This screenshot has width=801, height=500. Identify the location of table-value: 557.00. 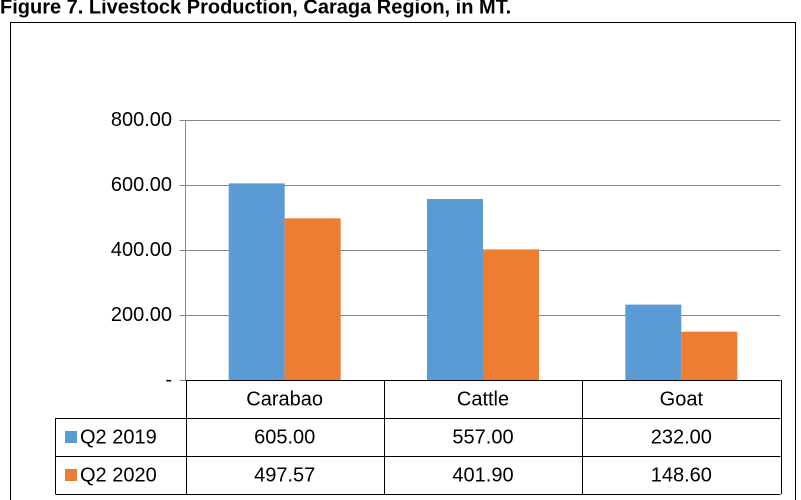
(482, 437).